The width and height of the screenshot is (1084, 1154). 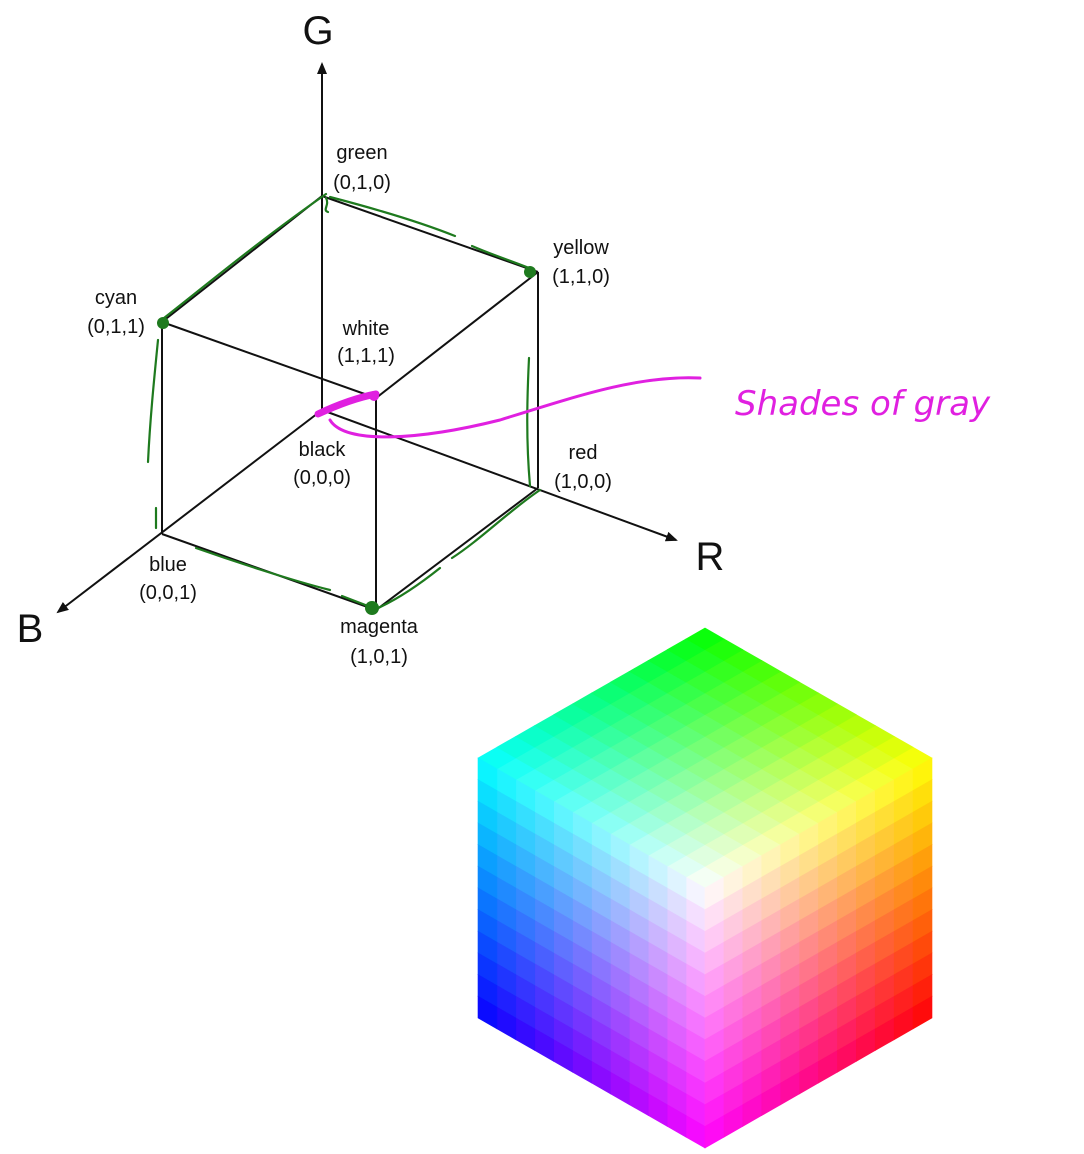 What do you see at coordinates (818, 953) in the screenshot?
I see `color-cube-right-face` at bounding box center [818, 953].